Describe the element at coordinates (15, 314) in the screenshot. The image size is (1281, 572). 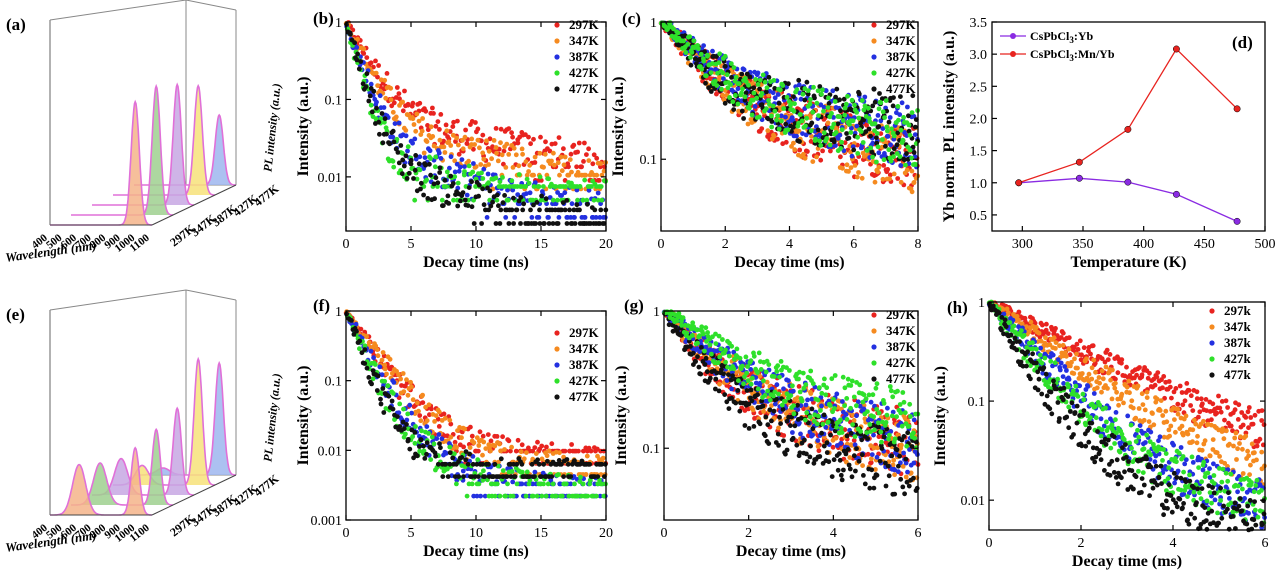
I see `panel-label: (e)` at that location.